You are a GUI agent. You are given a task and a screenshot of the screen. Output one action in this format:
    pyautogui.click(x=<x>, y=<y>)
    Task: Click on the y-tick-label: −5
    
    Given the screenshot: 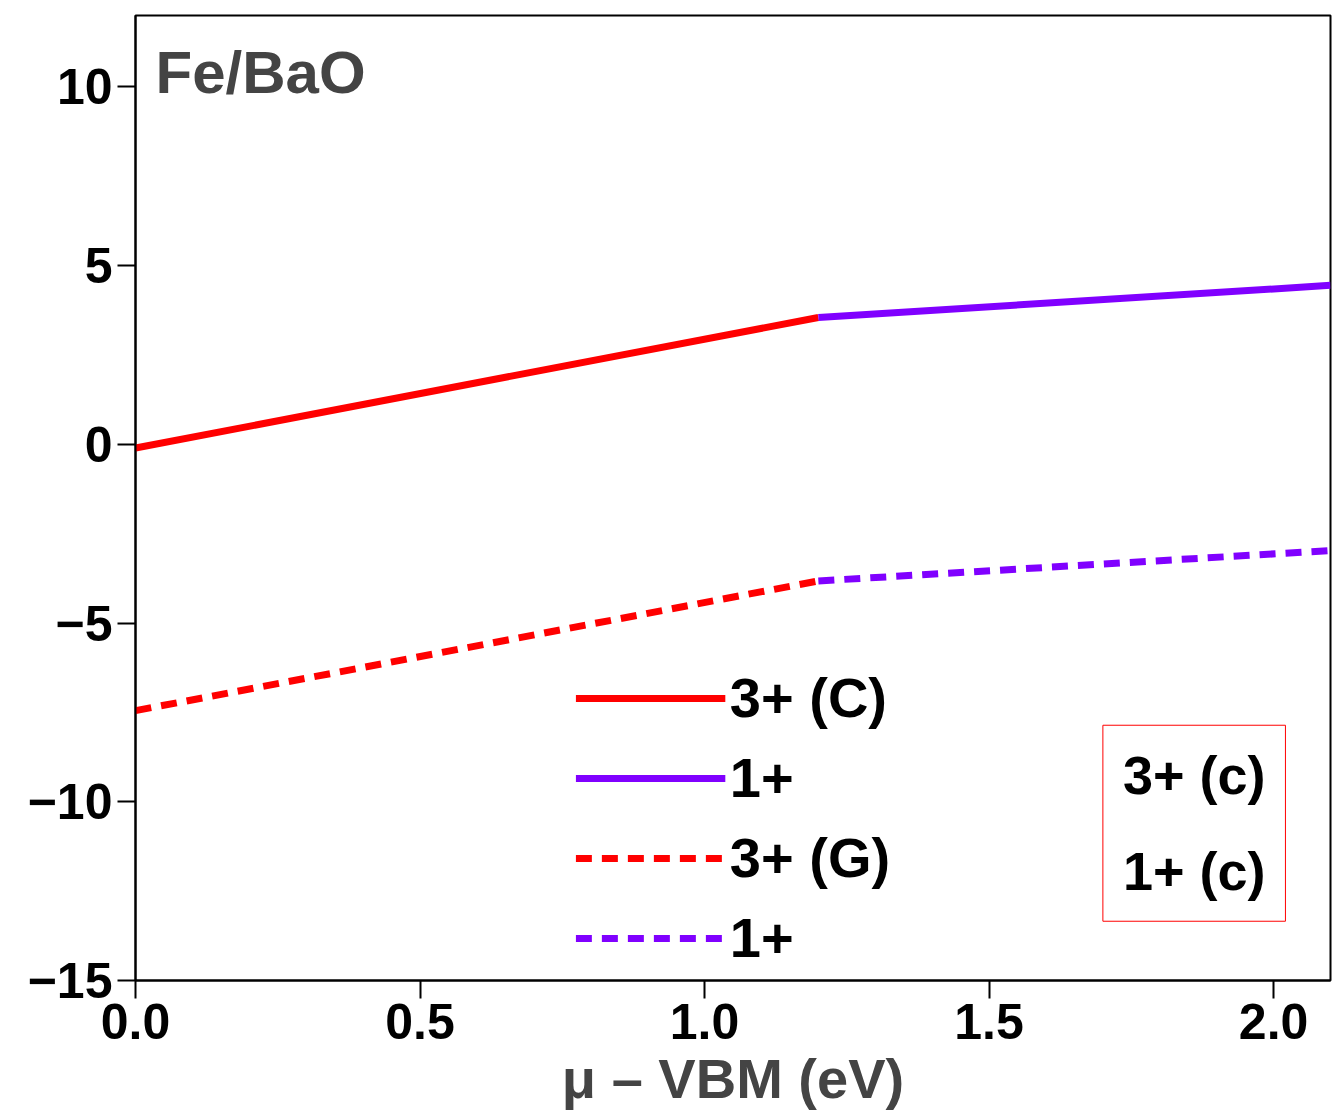 What is the action you would take?
    pyautogui.click(x=84, y=623)
    